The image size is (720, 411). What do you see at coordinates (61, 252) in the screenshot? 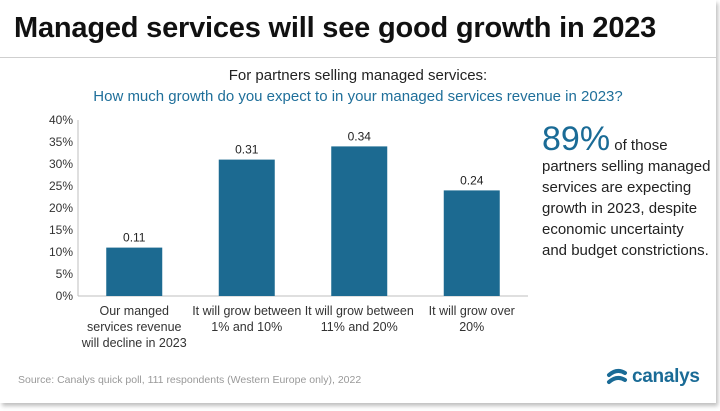
I see `y-tick-label: 10%` at bounding box center [61, 252].